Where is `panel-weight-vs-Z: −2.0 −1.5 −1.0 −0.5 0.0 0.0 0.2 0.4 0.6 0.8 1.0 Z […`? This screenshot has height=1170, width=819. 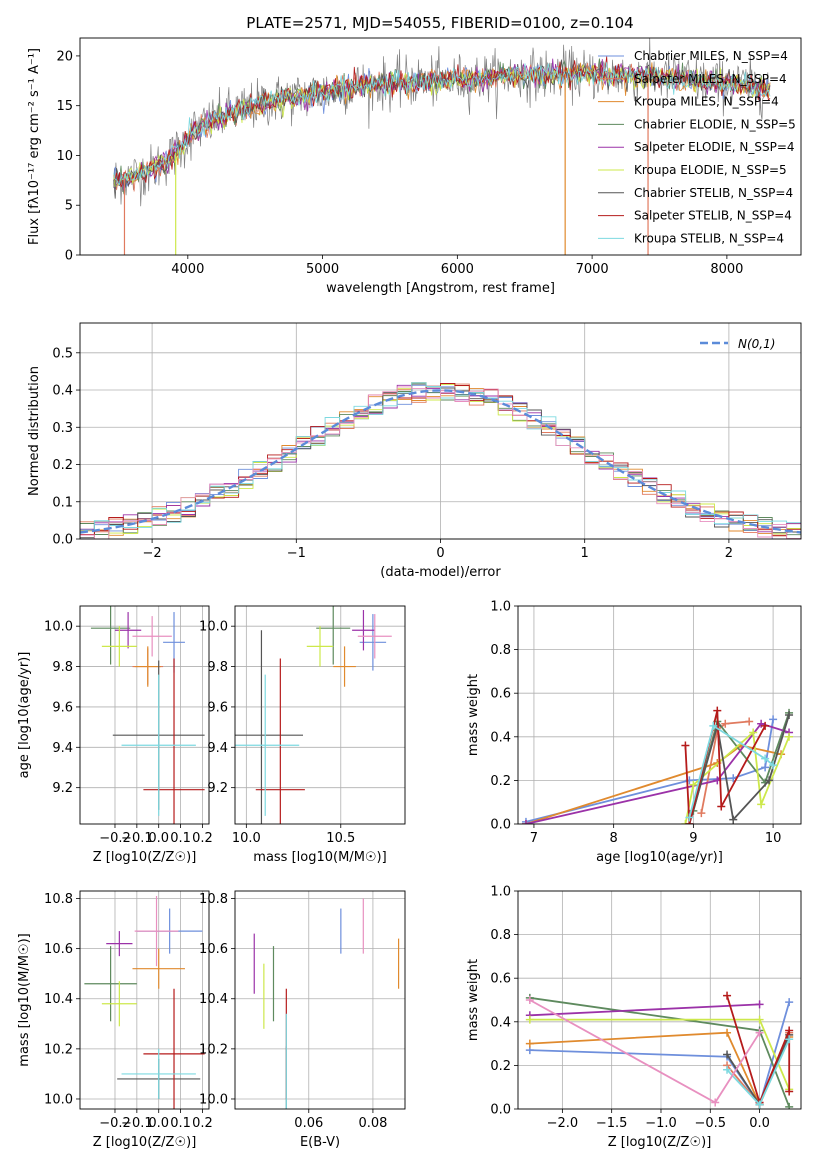 panel-weight-vs-Z: −2.0 −1.5 −1.0 −0.5 0.0 0.0 0.2 0.4 0.6 0.8 1.0 Z [… is located at coordinates (634, 1017).